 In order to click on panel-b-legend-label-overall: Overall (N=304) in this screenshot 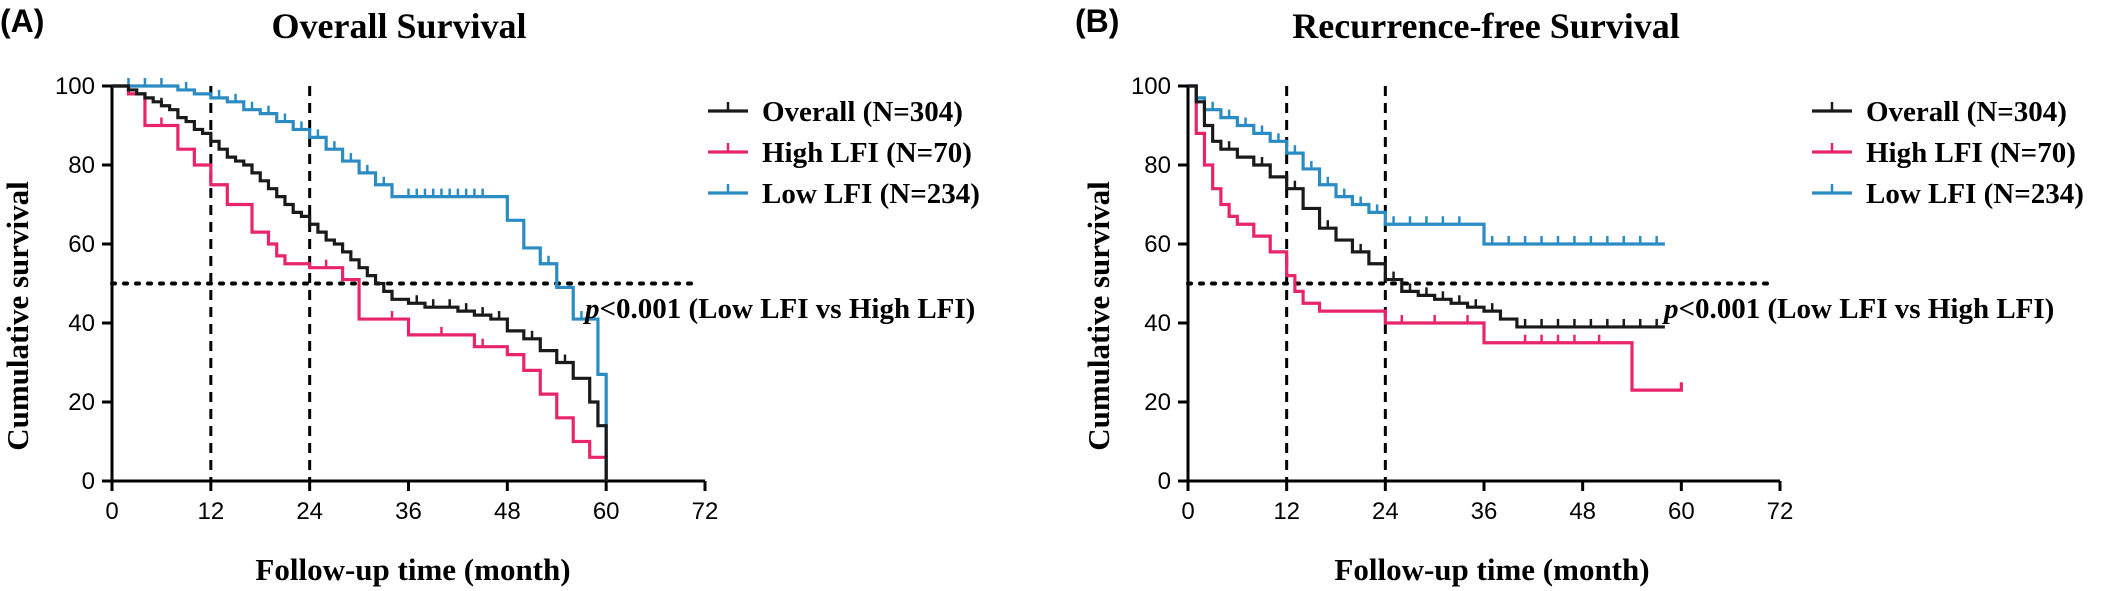, I will do `click(1966, 112)`.